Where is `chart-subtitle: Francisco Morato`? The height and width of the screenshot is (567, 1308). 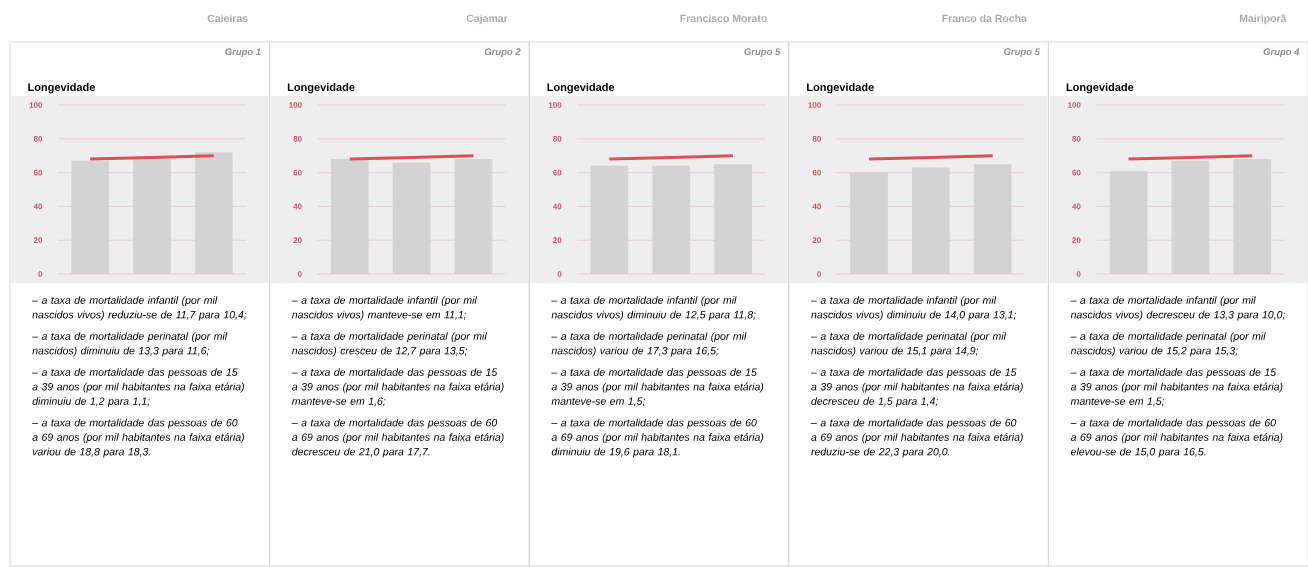 chart-subtitle: Francisco Morato is located at coordinates (723, 18).